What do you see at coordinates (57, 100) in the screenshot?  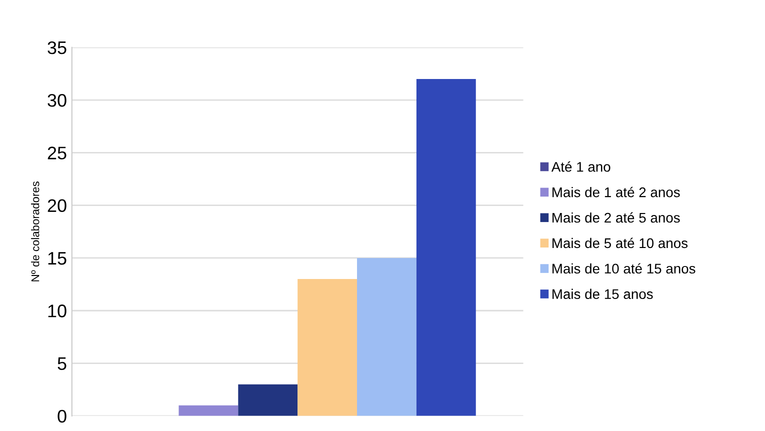 I see `y-tick-label: 30` at bounding box center [57, 100].